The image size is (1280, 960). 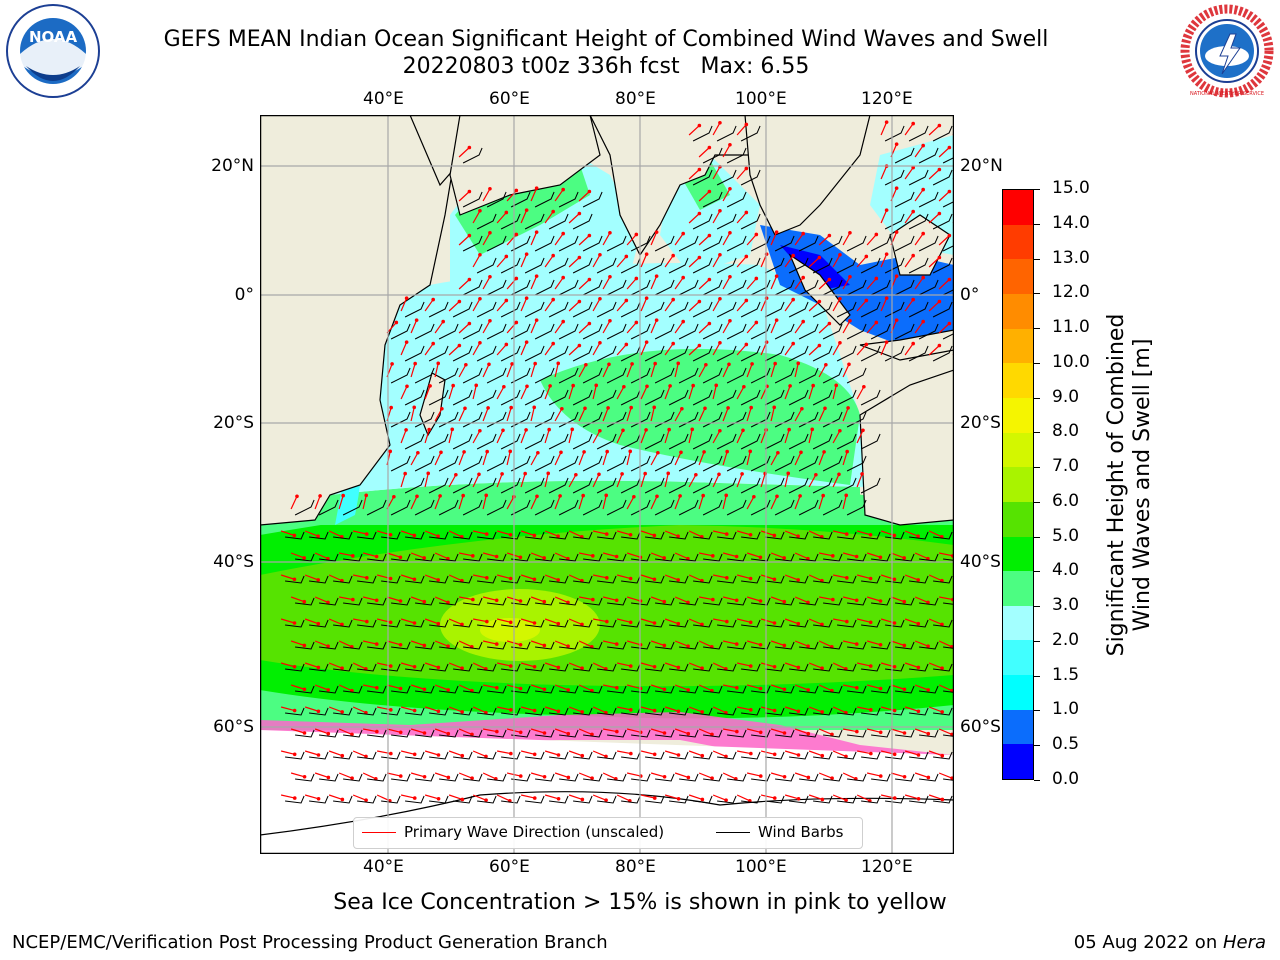 I want to click on colorbar-tick-label: 7.0, so click(x=1066, y=466).